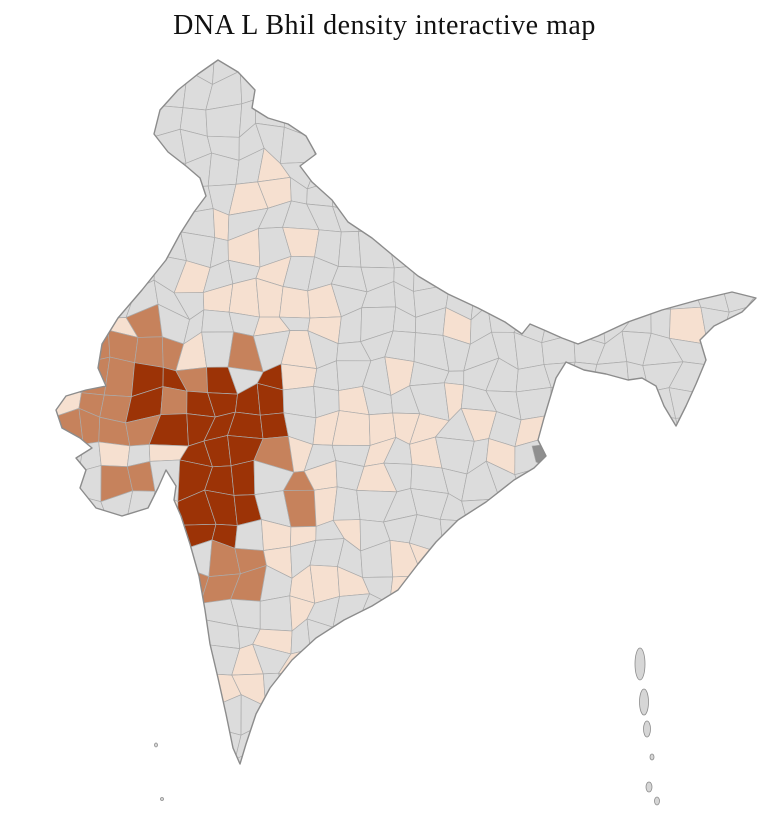 The image size is (769, 815). What do you see at coordinates (384, 25) in the screenshot?
I see `page-title: DNA L Bhil density interactive map` at bounding box center [384, 25].